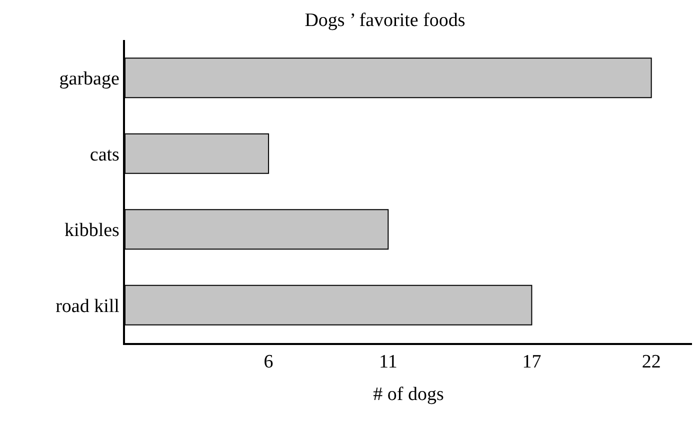  I want to click on y-tick-label: kibbles, so click(92, 231).